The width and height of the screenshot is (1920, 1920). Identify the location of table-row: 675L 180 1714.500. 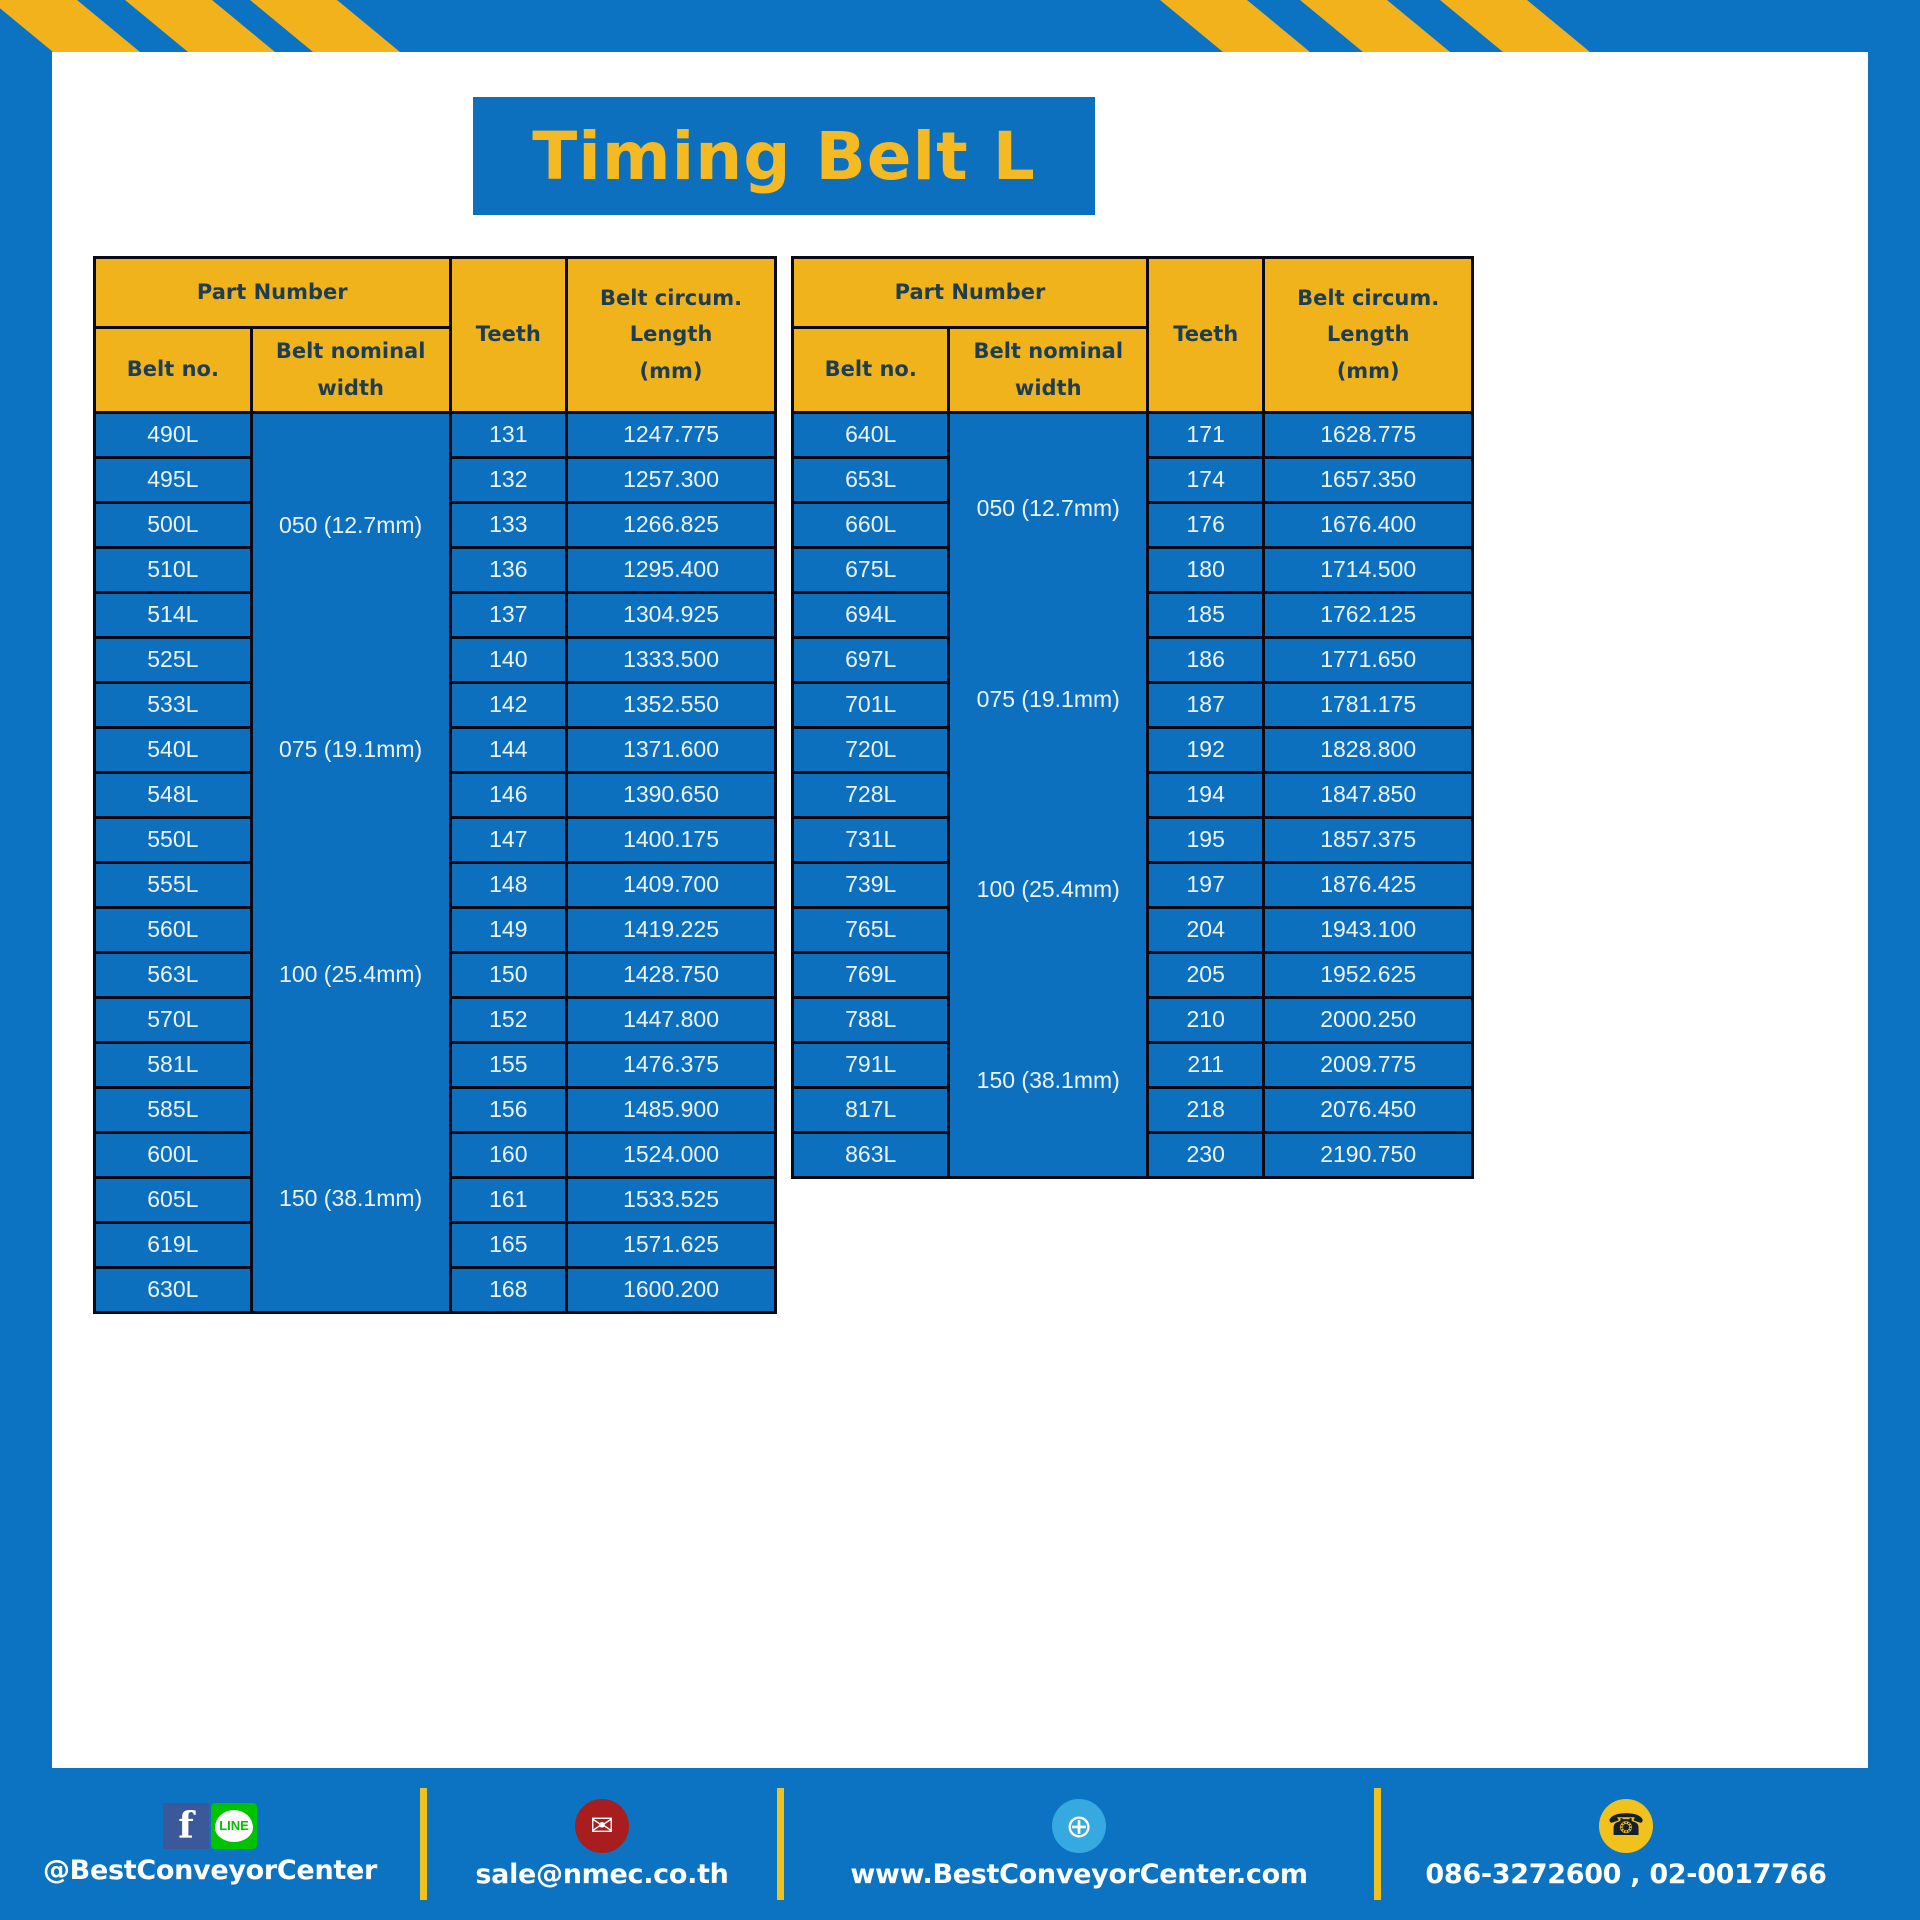
(1132, 569).